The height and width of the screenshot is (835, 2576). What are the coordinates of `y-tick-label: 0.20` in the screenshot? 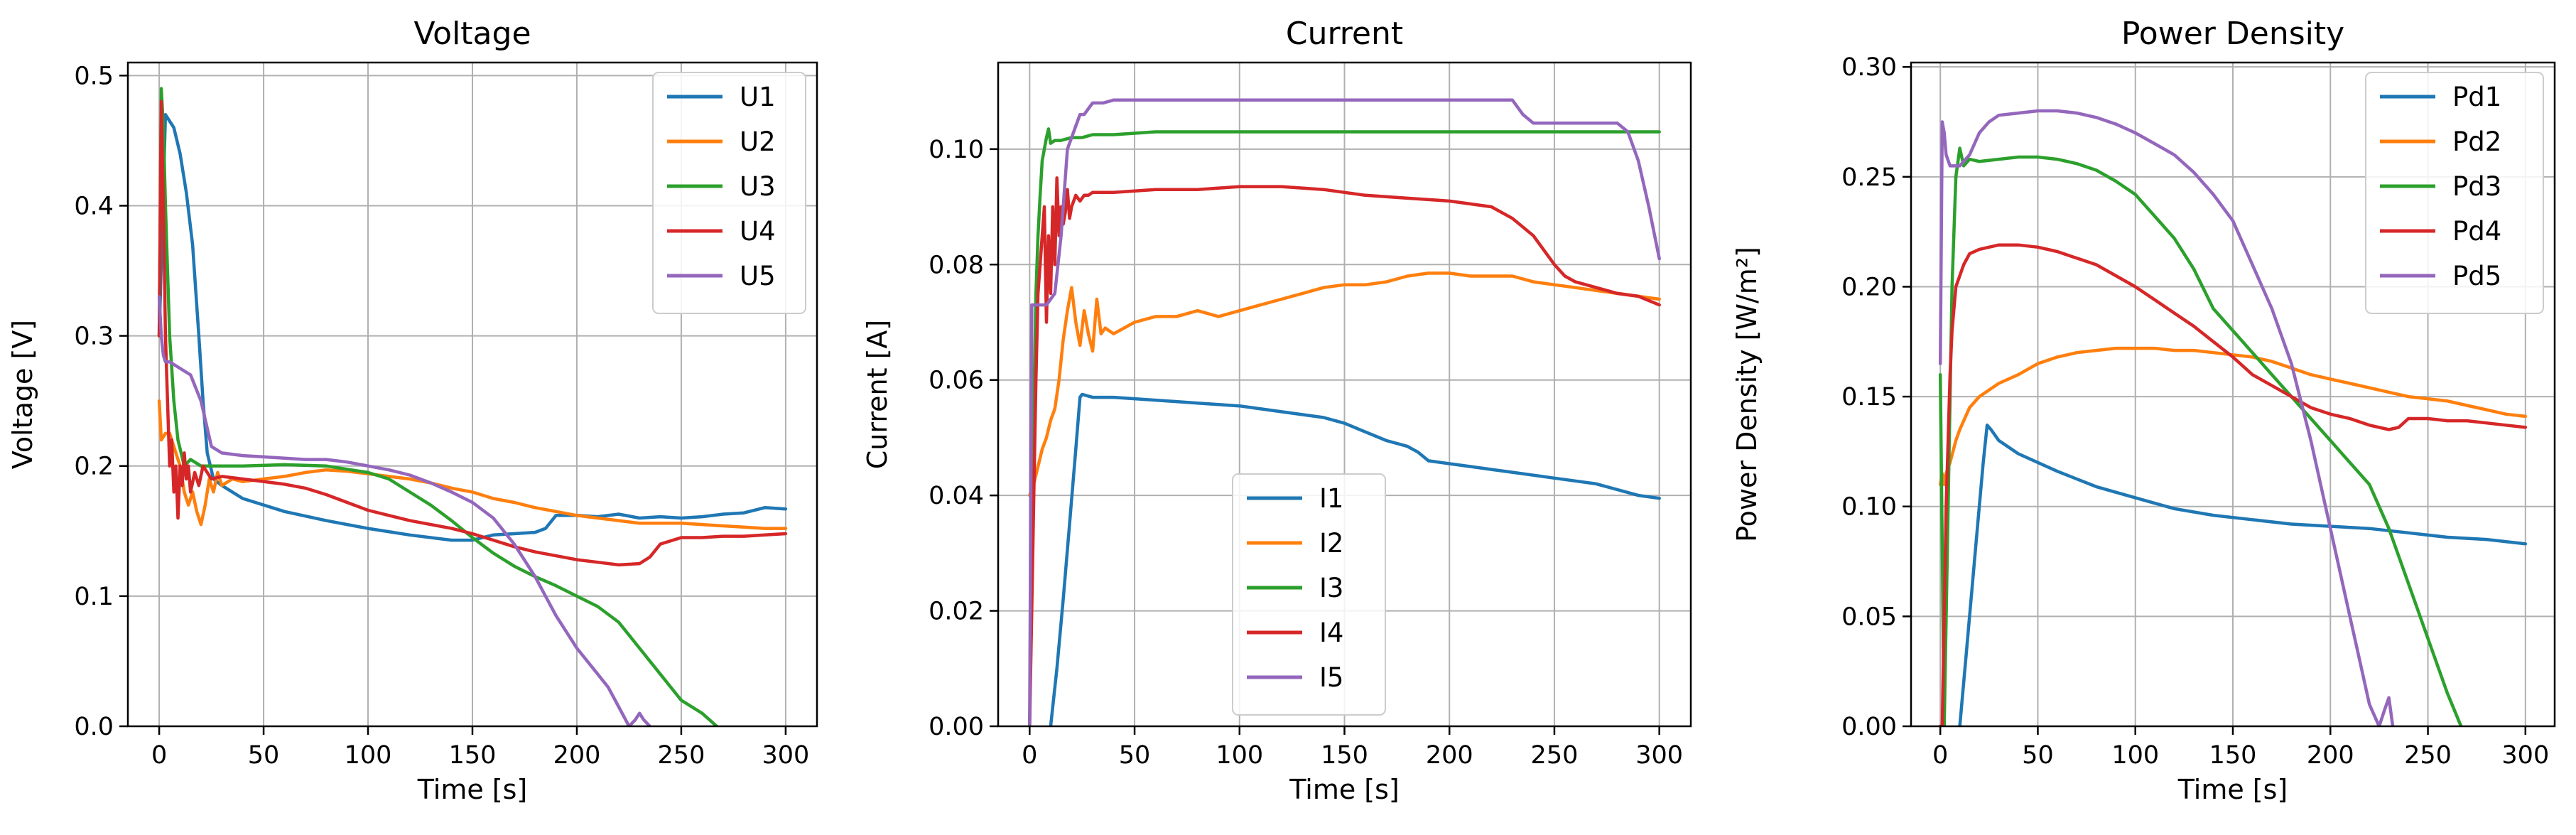 It's located at (1869, 287).